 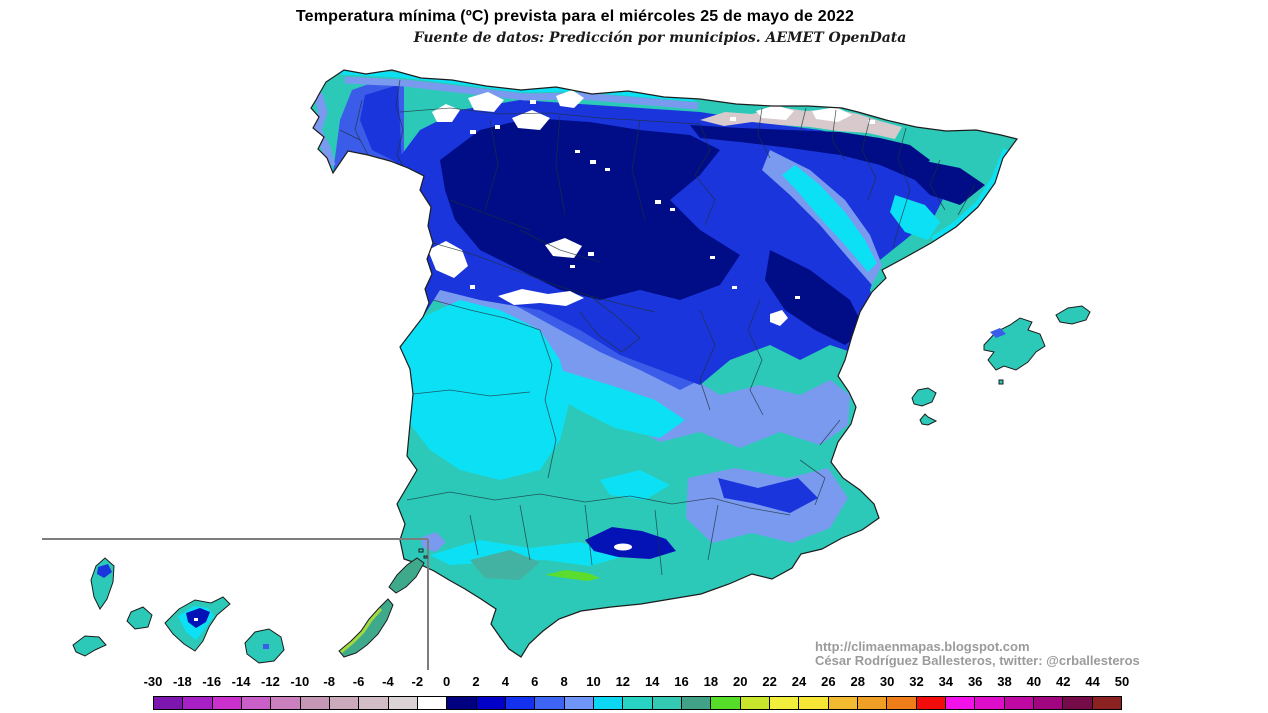 What do you see at coordinates (572, 575) in the screenshot?
I see `malaga-coast-green-sliver` at bounding box center [572, 575].